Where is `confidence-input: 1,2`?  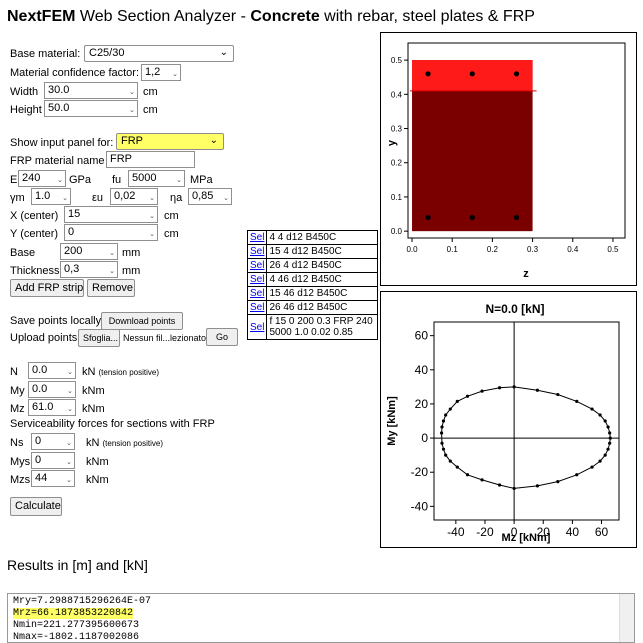
confidence-input: 1,2 is located at coordinates (161, 72).